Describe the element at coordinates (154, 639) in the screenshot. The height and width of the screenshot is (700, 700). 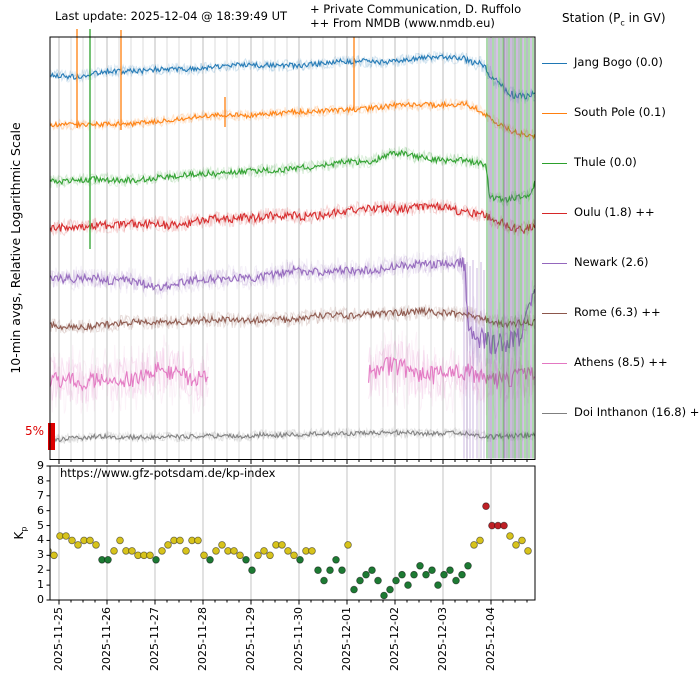
I see `date-label-2025-11-27: 2025-11-27` at that location.